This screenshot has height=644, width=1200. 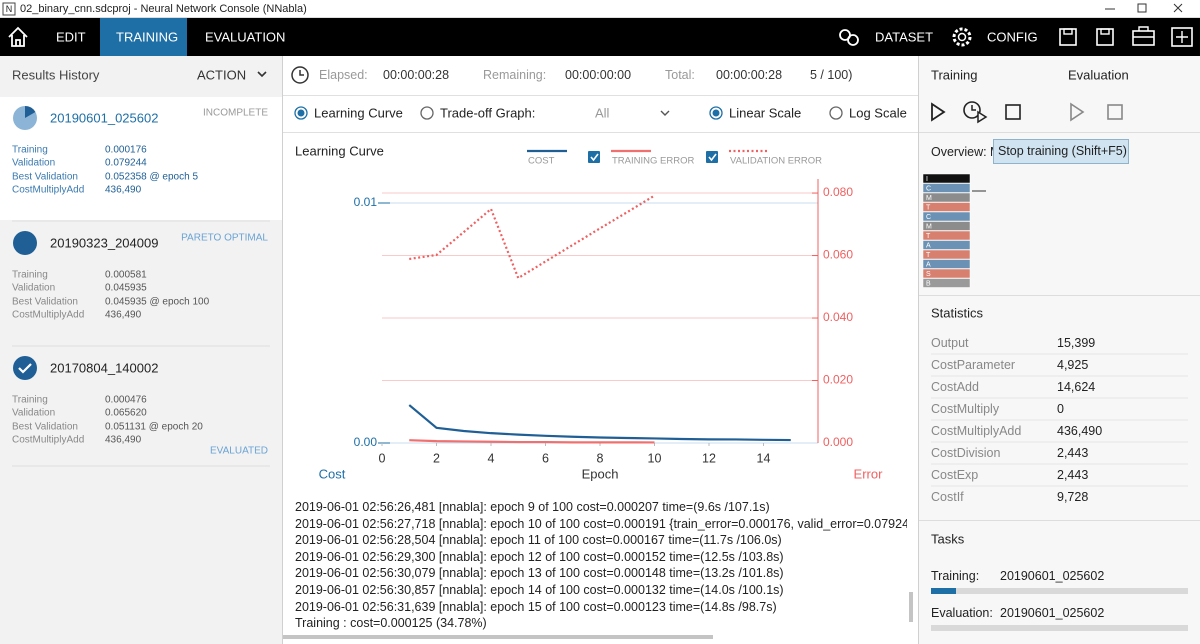 What do you see at coordinates (239, 451) in the screenshot?
I see `result-status: EVALUATED` at bounding box center [239, 451].